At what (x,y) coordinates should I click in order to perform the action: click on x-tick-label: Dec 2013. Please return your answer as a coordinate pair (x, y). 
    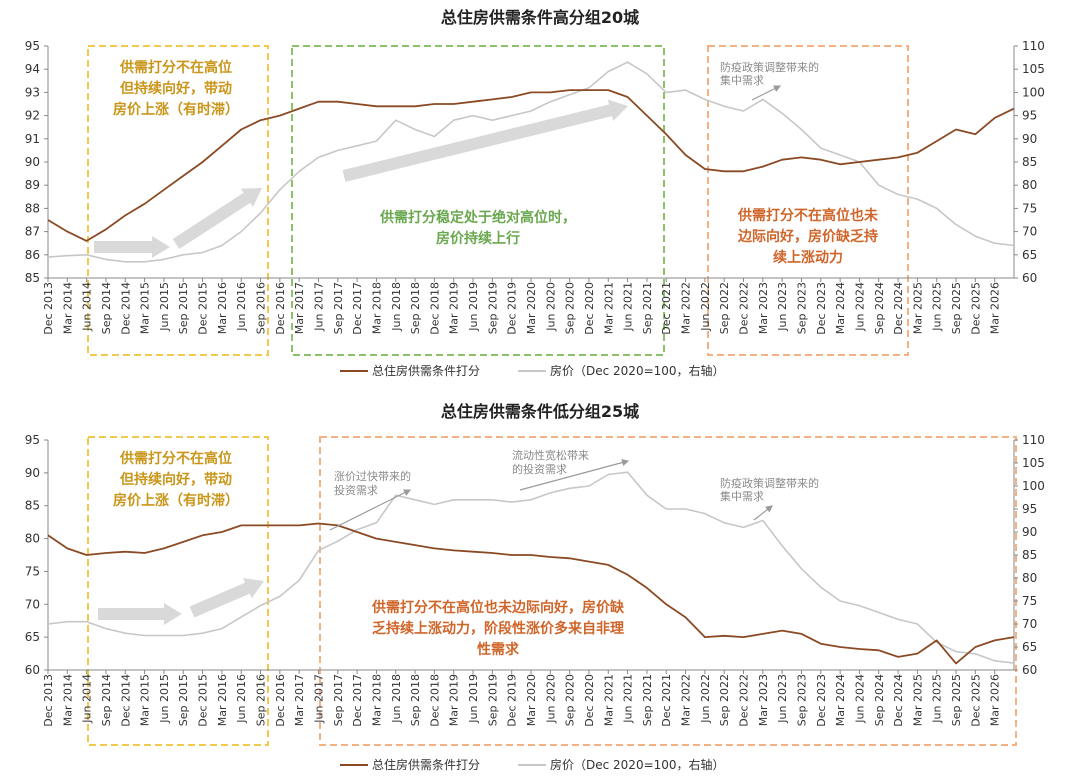
    Looking at the image, I should click on (48, 308).